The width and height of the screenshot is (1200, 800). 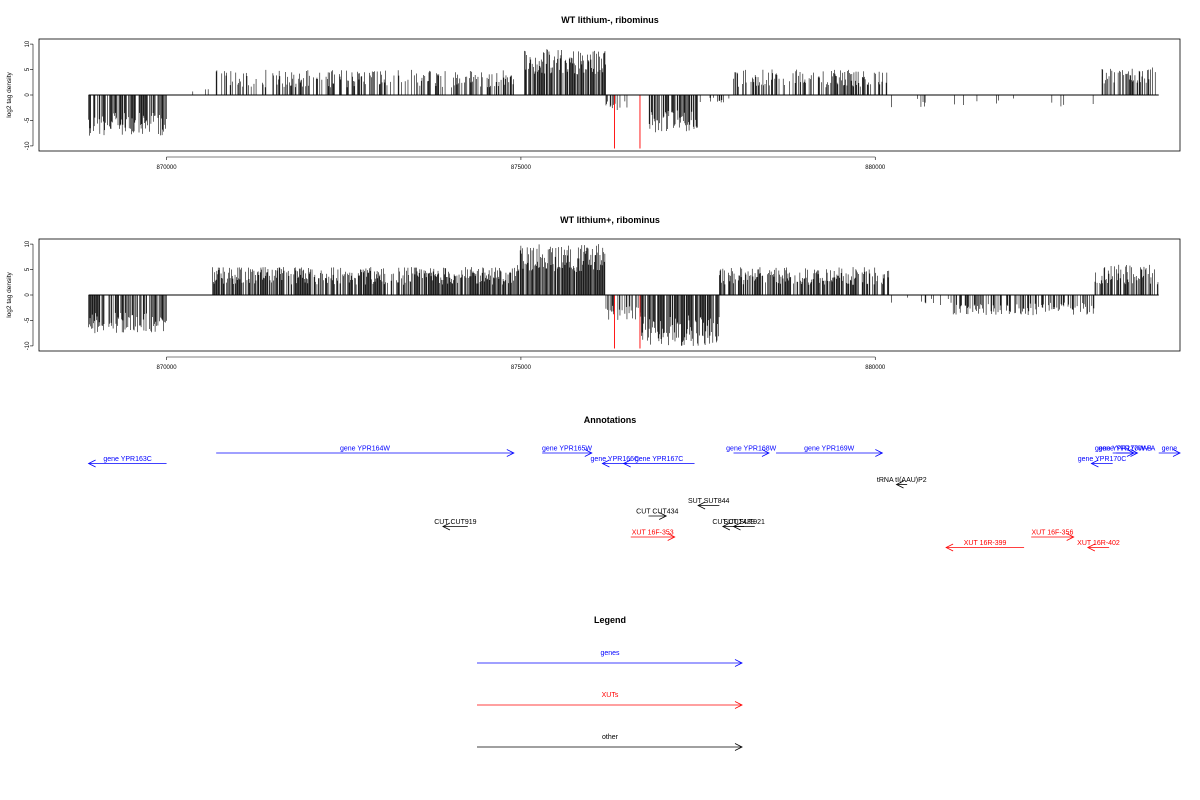 I want to click on annotation-label: gene YPR169W, so click(x=829, y=449).